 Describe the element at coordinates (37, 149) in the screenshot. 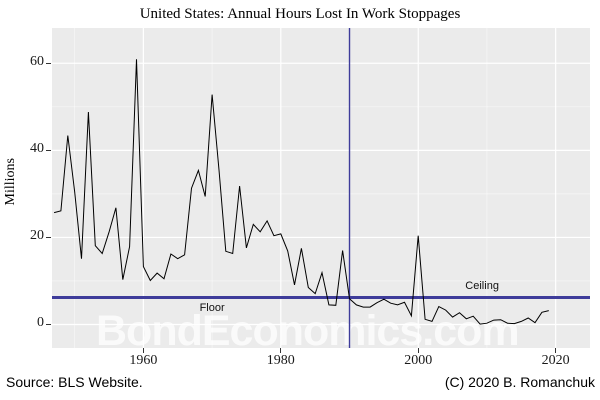

I see `y-tick-label: 40` at that location.